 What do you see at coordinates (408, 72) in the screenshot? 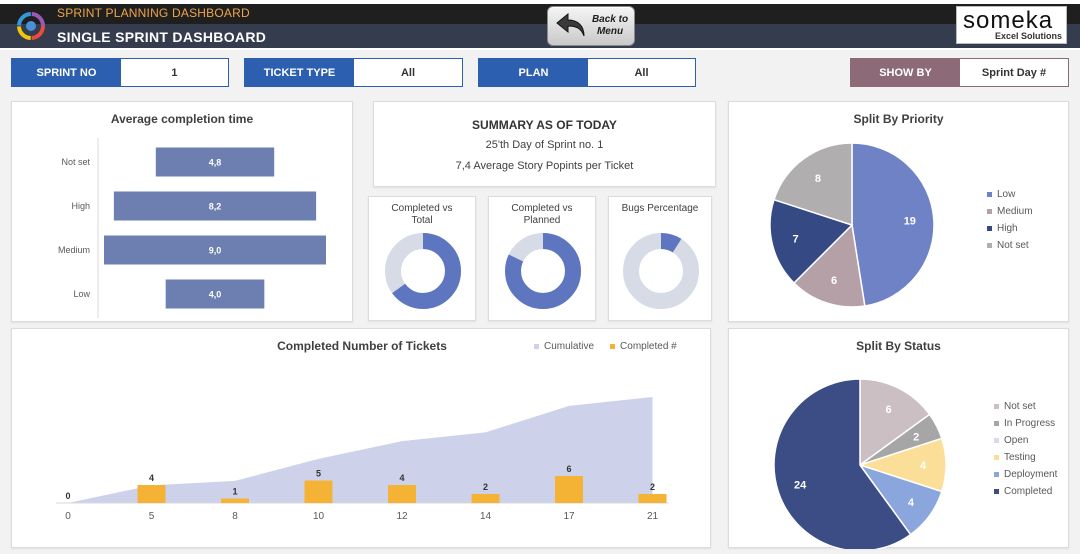
I see `ticket-type-select: All` at bounding box center [408, 72].